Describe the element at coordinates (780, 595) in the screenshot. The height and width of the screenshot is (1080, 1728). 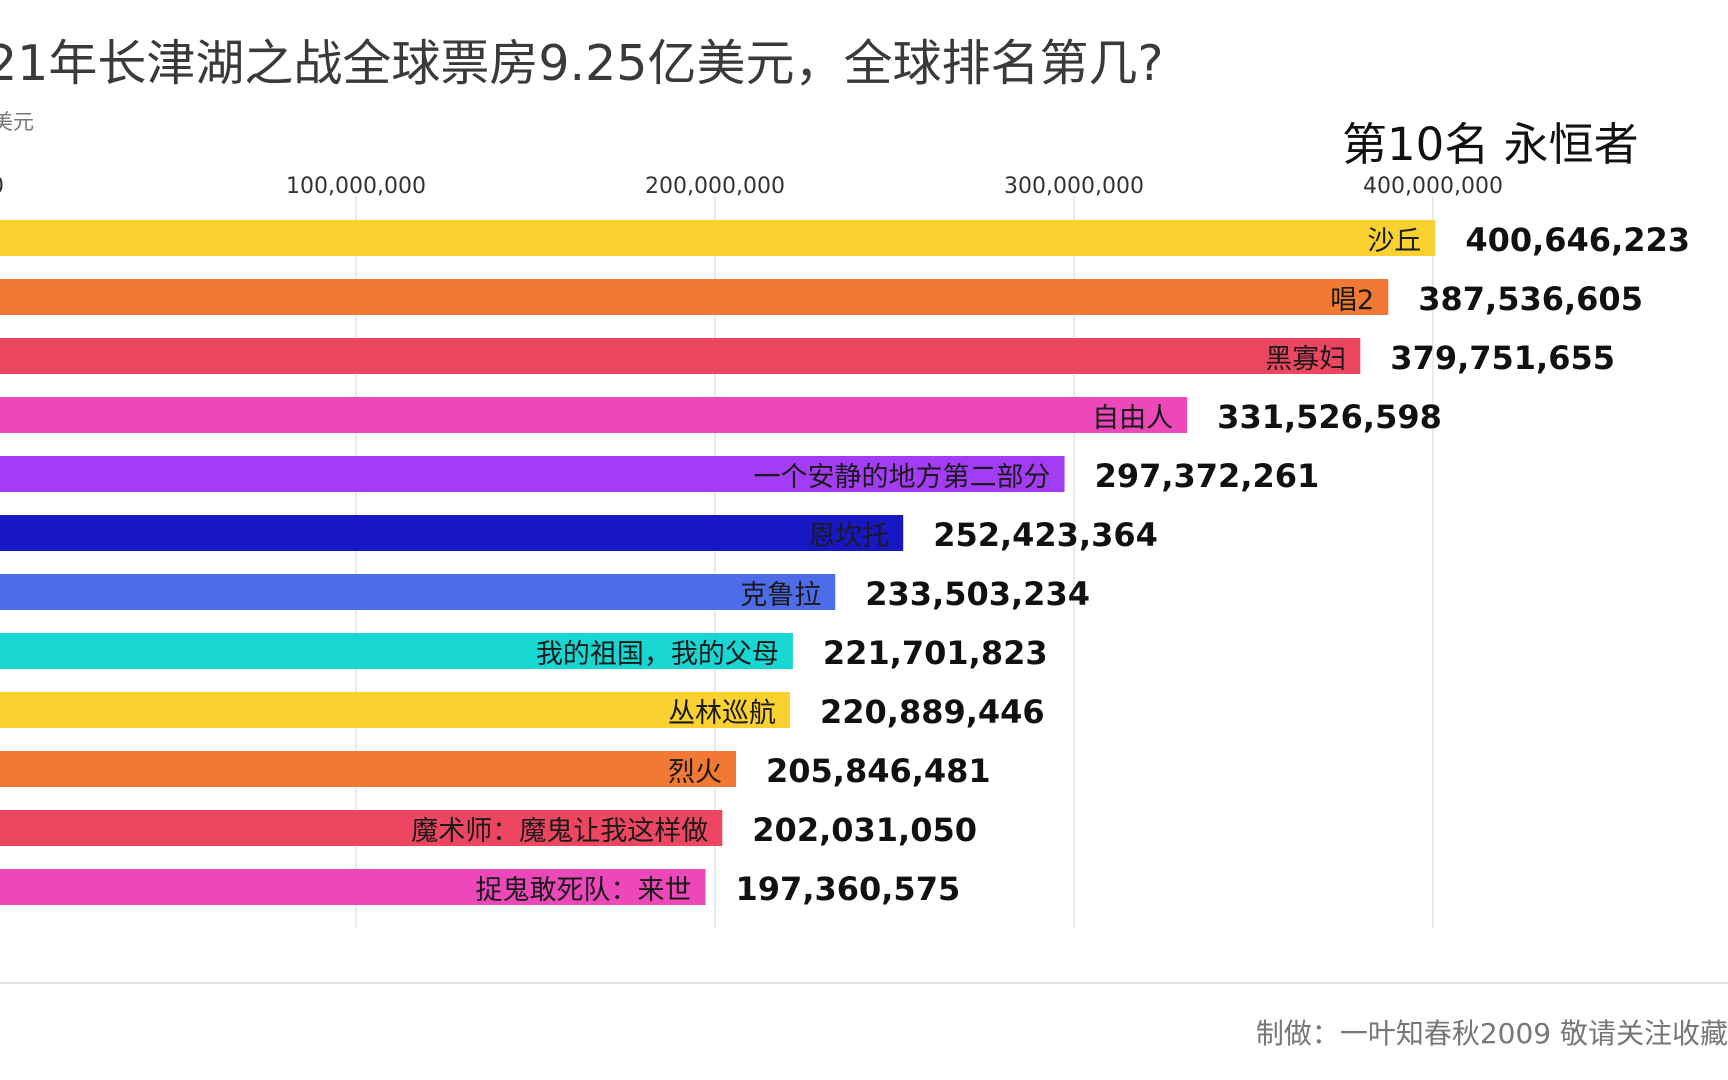
I see `bar-name-label-6: 克鲁拉` at that location.